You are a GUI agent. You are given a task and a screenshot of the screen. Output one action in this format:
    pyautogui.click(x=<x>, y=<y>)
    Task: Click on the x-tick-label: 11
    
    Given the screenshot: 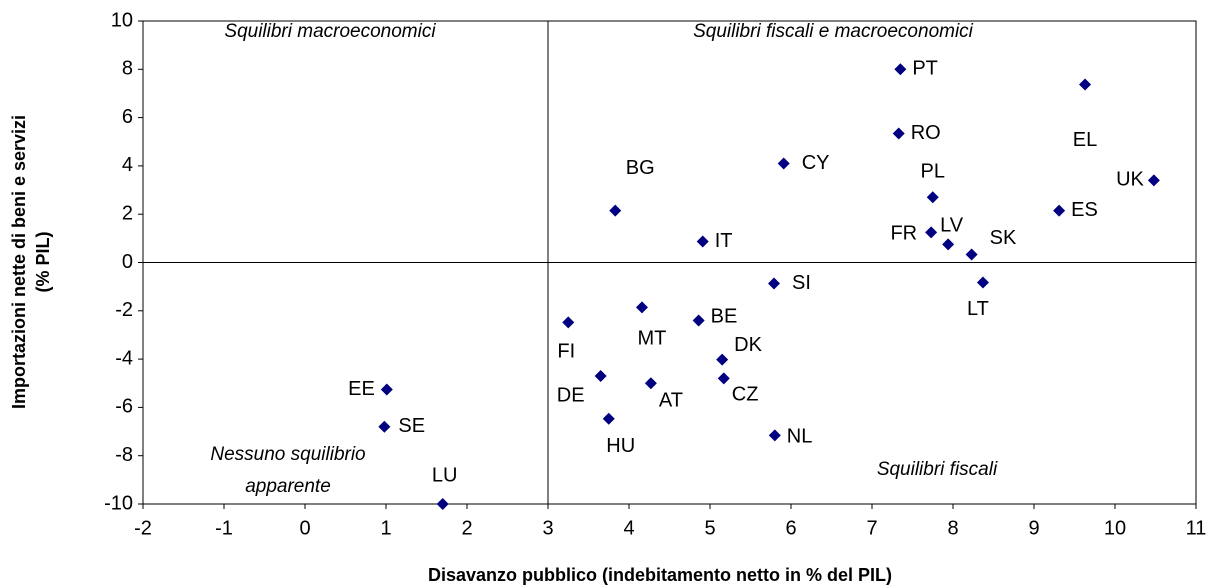 What is the action you would take?
    pyautogui.click(x=1196, y=528)
    